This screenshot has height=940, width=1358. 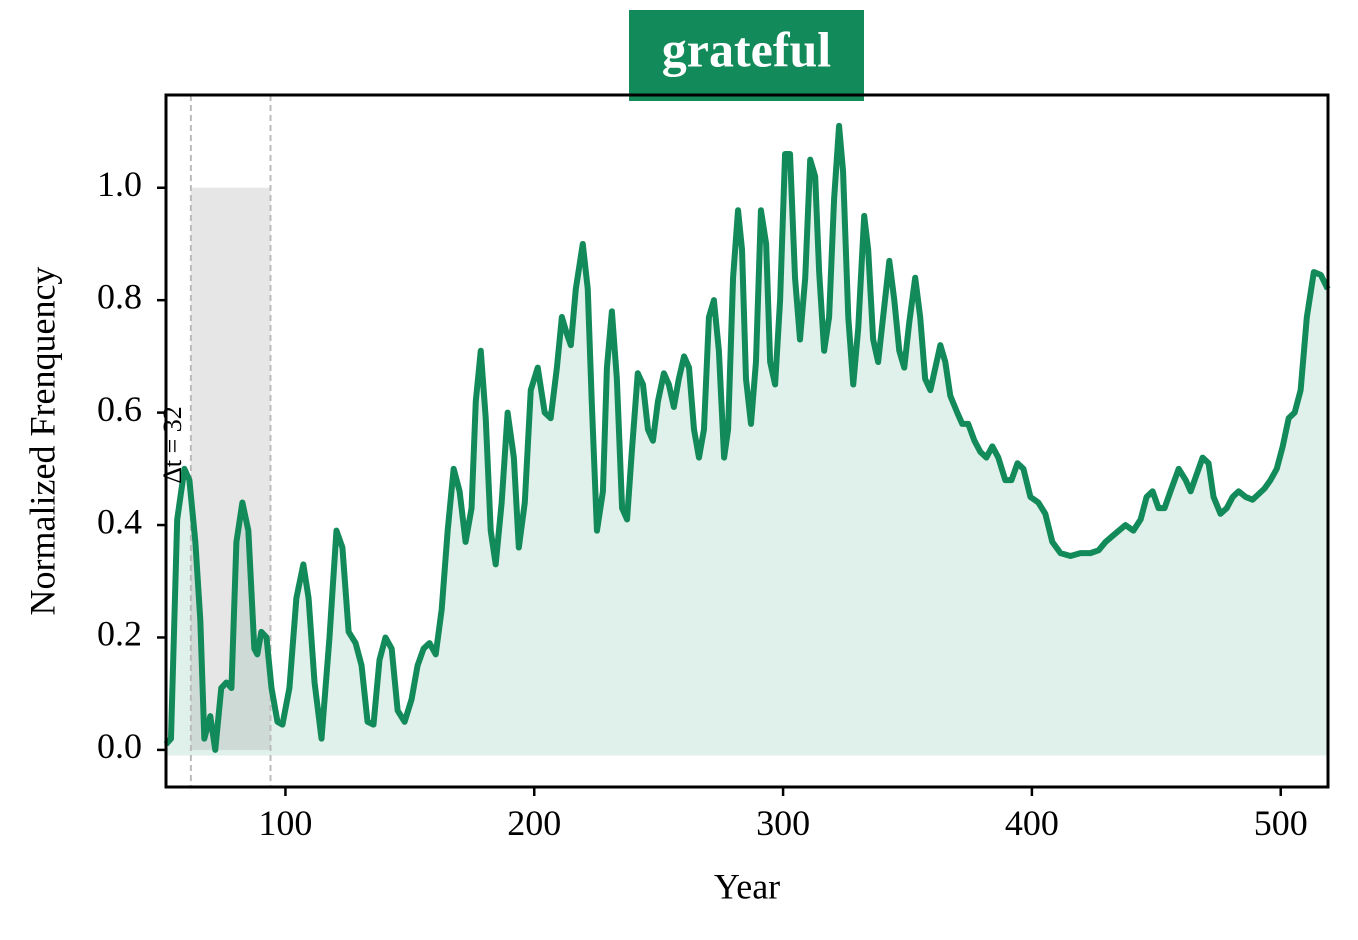 I want to click on x-tick-label: 500, so click(x=1281, y=823).